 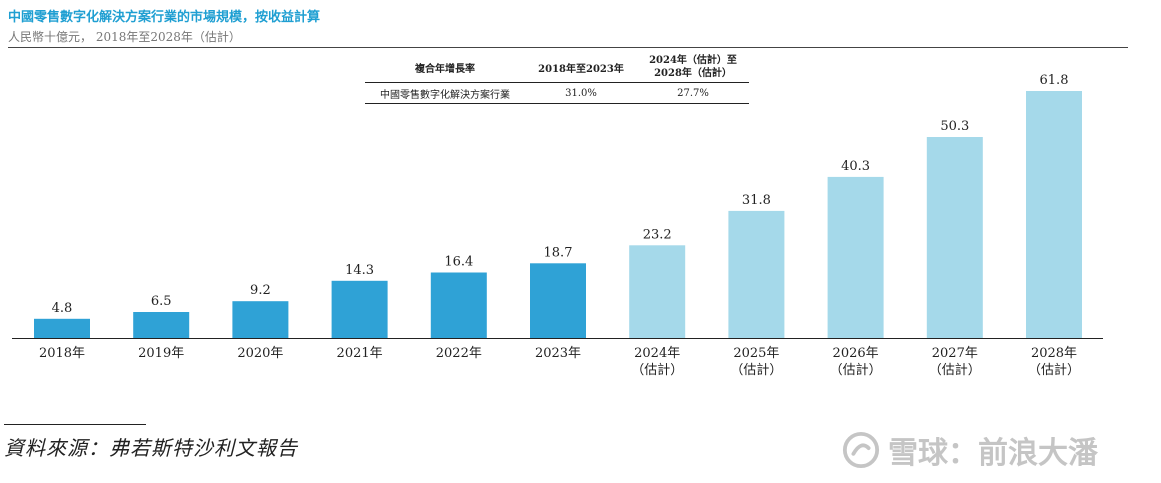 What do you see at coordinates (151, 448) in the screenshot?
I see `source-note: 資料來源：弗若斯特沙利文報告` at bounding box center [151, 448].